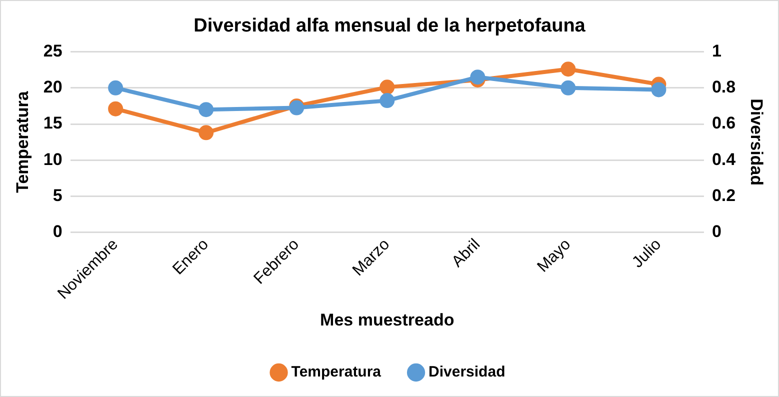 The height and width of the screenshot is (397, 779). Describe the element at coordinates (390, 26) in the screenshot. I see `chart-title: Diversidad alfa mensual de la herpetofauna` at that location.